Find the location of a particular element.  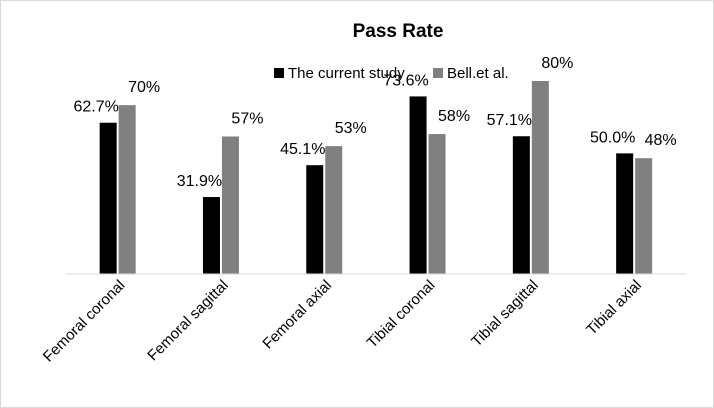

legend-swatch-bell-et-al is located at coordinates (438, 73).